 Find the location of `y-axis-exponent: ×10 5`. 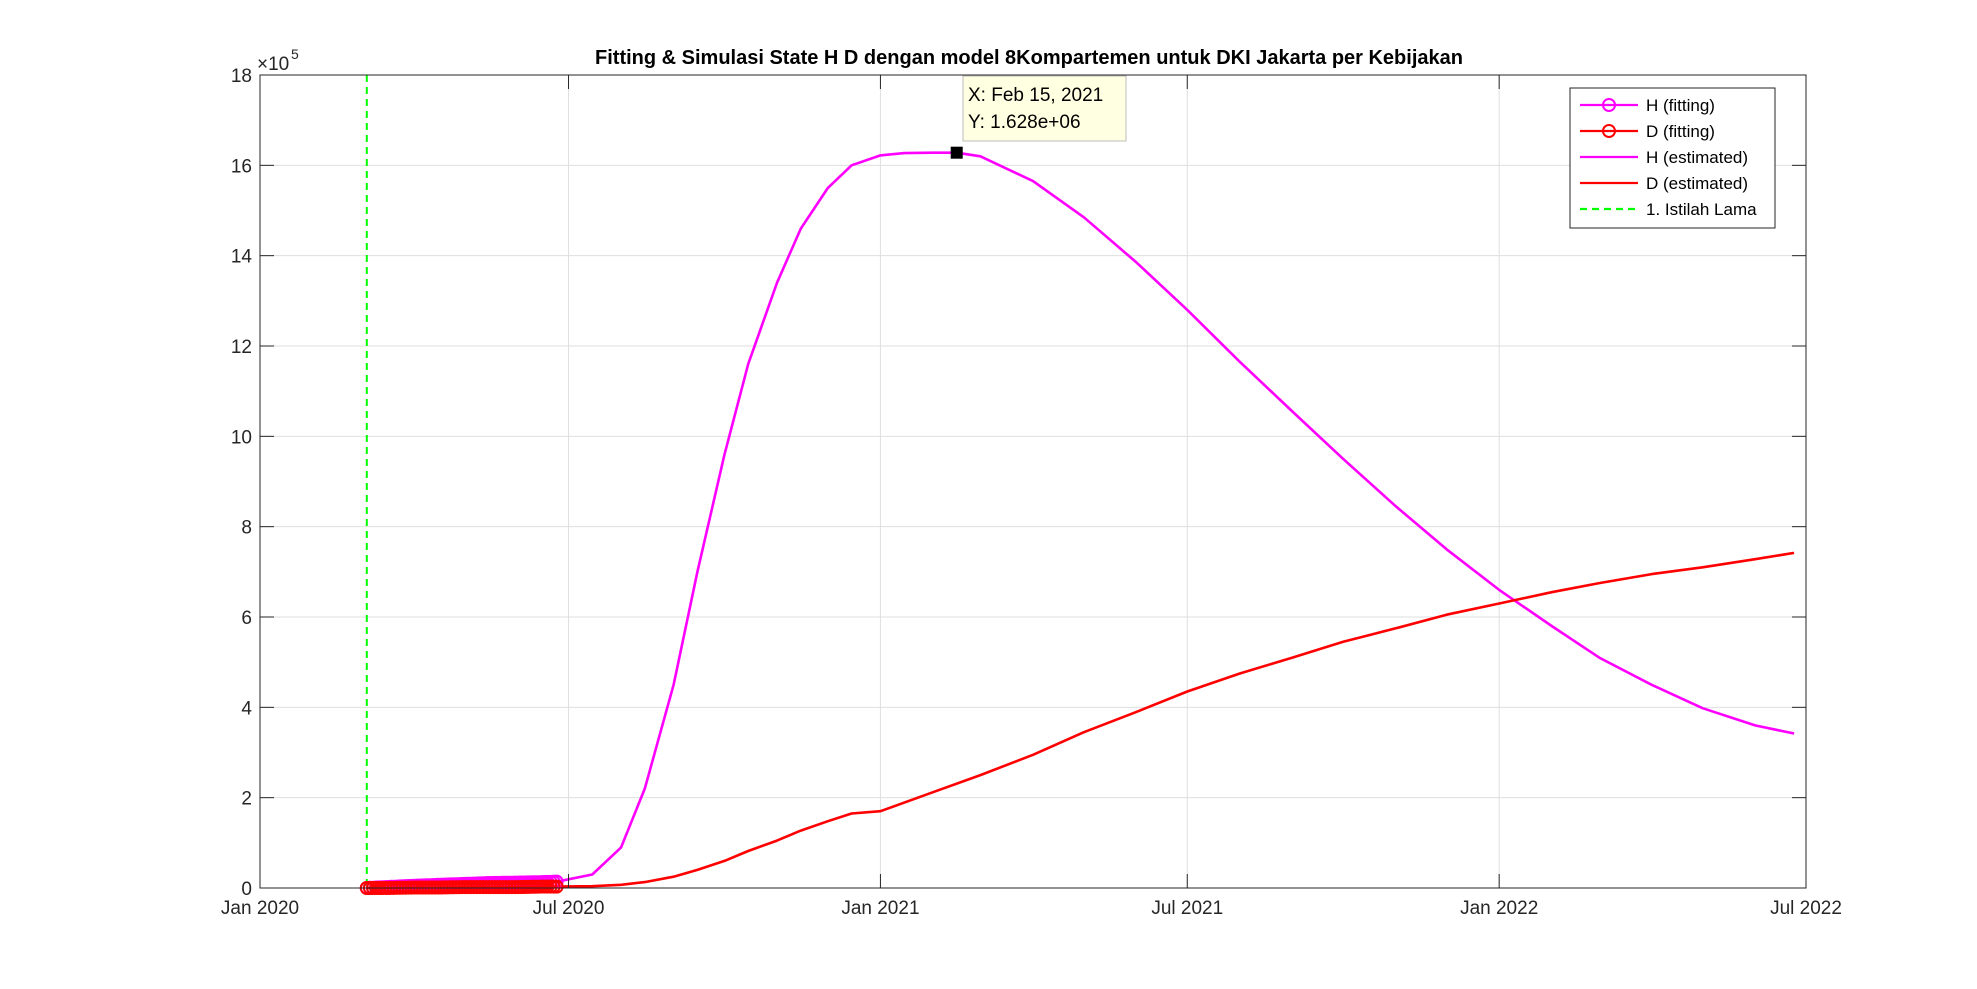

y-axis-exponent: ×10 5 is located at coordinates (278, 60).